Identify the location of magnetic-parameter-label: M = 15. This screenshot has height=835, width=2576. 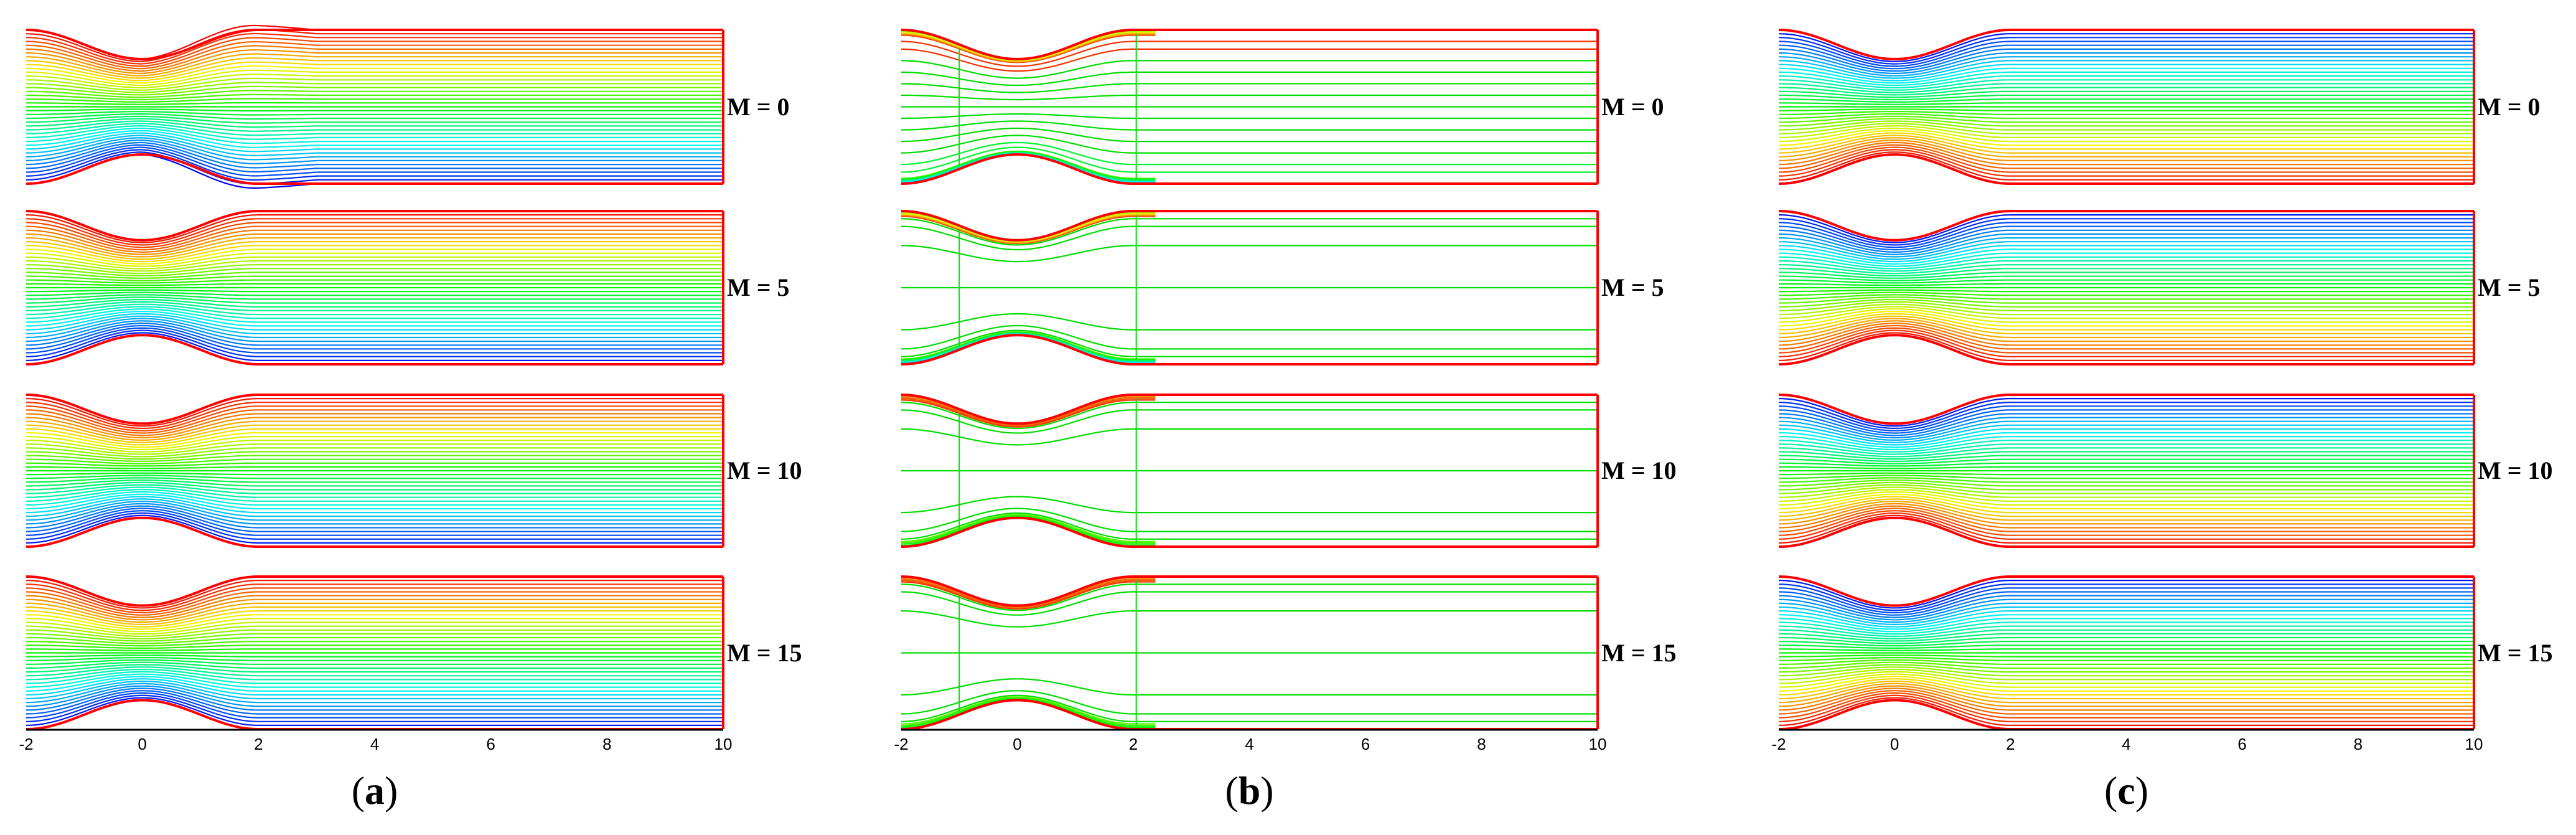
(1639, 653).